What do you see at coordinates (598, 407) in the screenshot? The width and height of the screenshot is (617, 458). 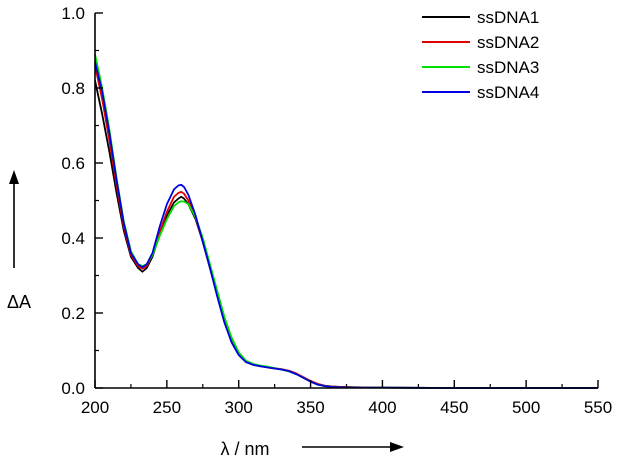 I see `x-tick-label: 550` at bounding box center [598, 407].